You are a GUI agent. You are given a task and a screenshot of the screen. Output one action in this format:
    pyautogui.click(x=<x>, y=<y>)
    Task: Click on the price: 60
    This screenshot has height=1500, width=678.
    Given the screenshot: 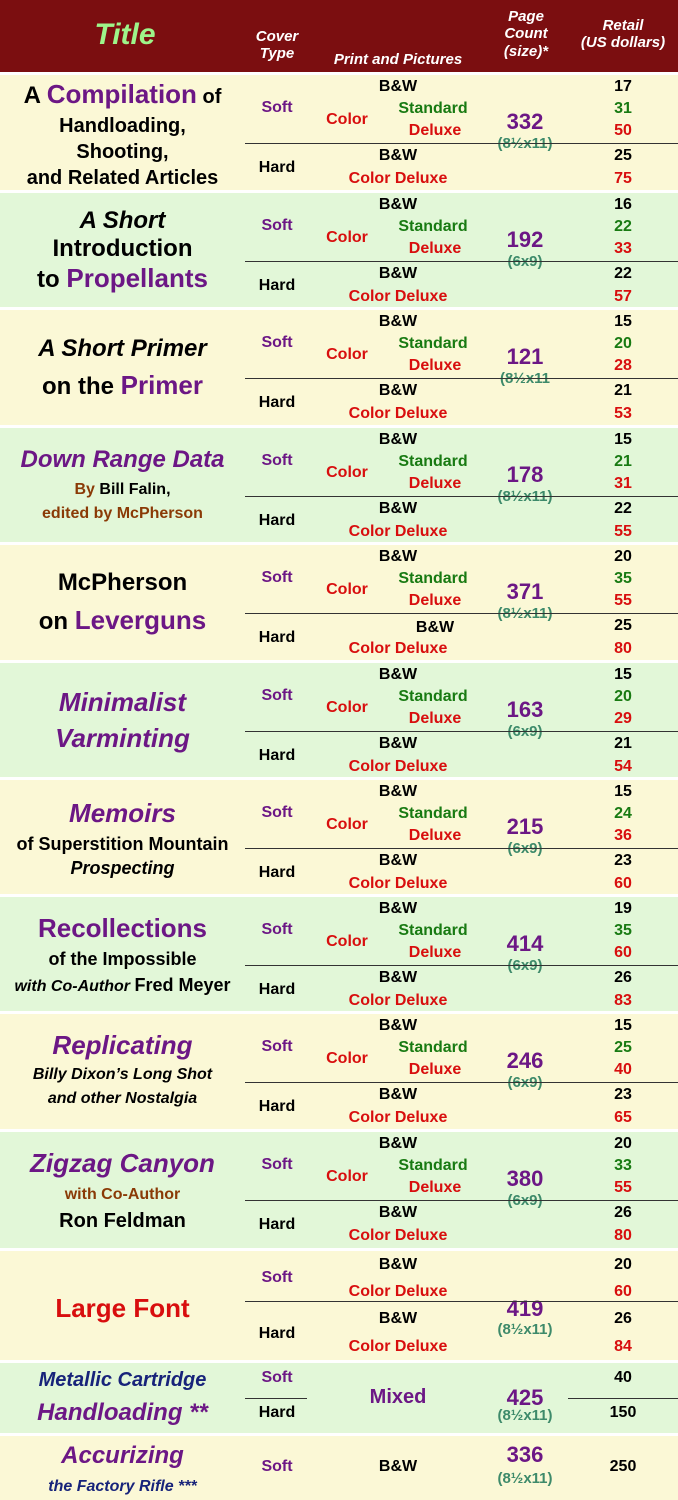 What is the action you would take?
    pyautogui.click(x=623, y=883)
    